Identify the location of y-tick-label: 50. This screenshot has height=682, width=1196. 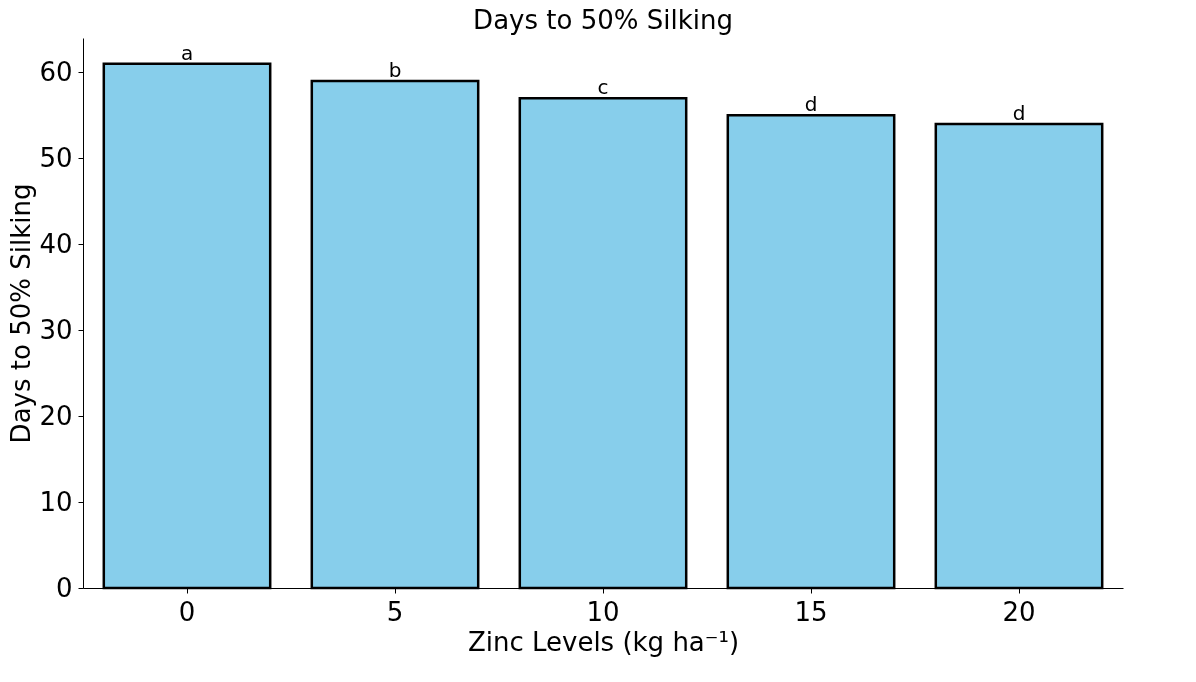
(56, 157).